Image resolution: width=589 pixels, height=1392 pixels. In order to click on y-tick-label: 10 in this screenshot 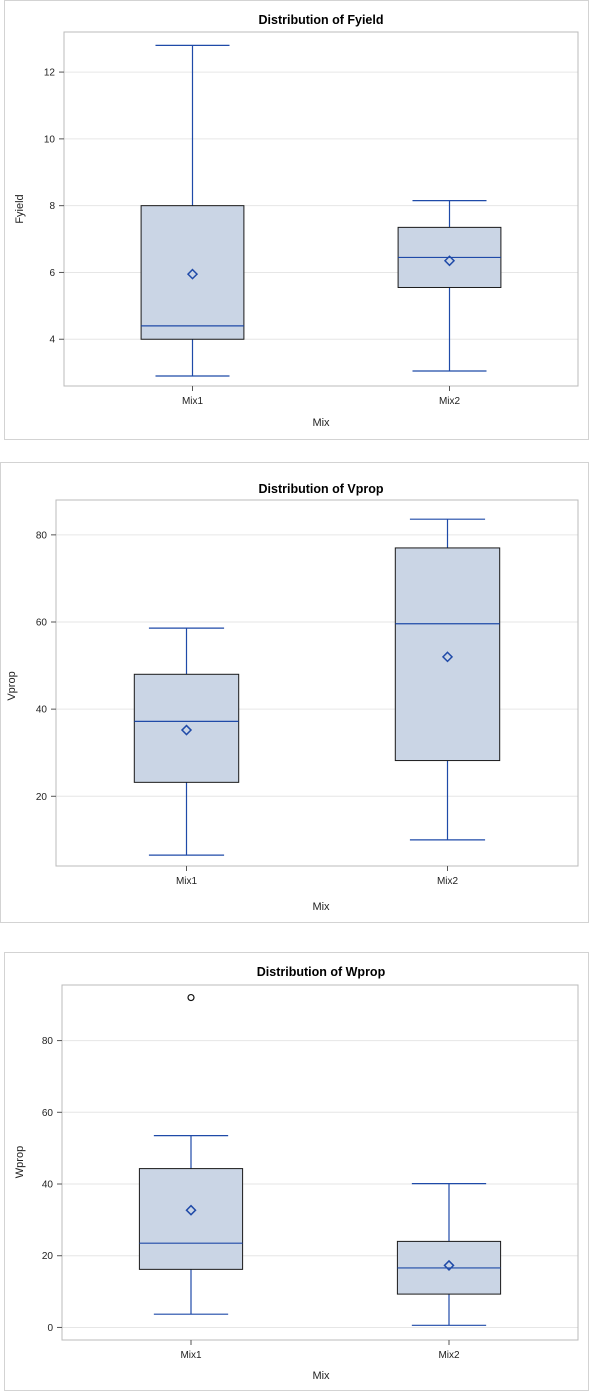, I will do `click(50, 139)`.